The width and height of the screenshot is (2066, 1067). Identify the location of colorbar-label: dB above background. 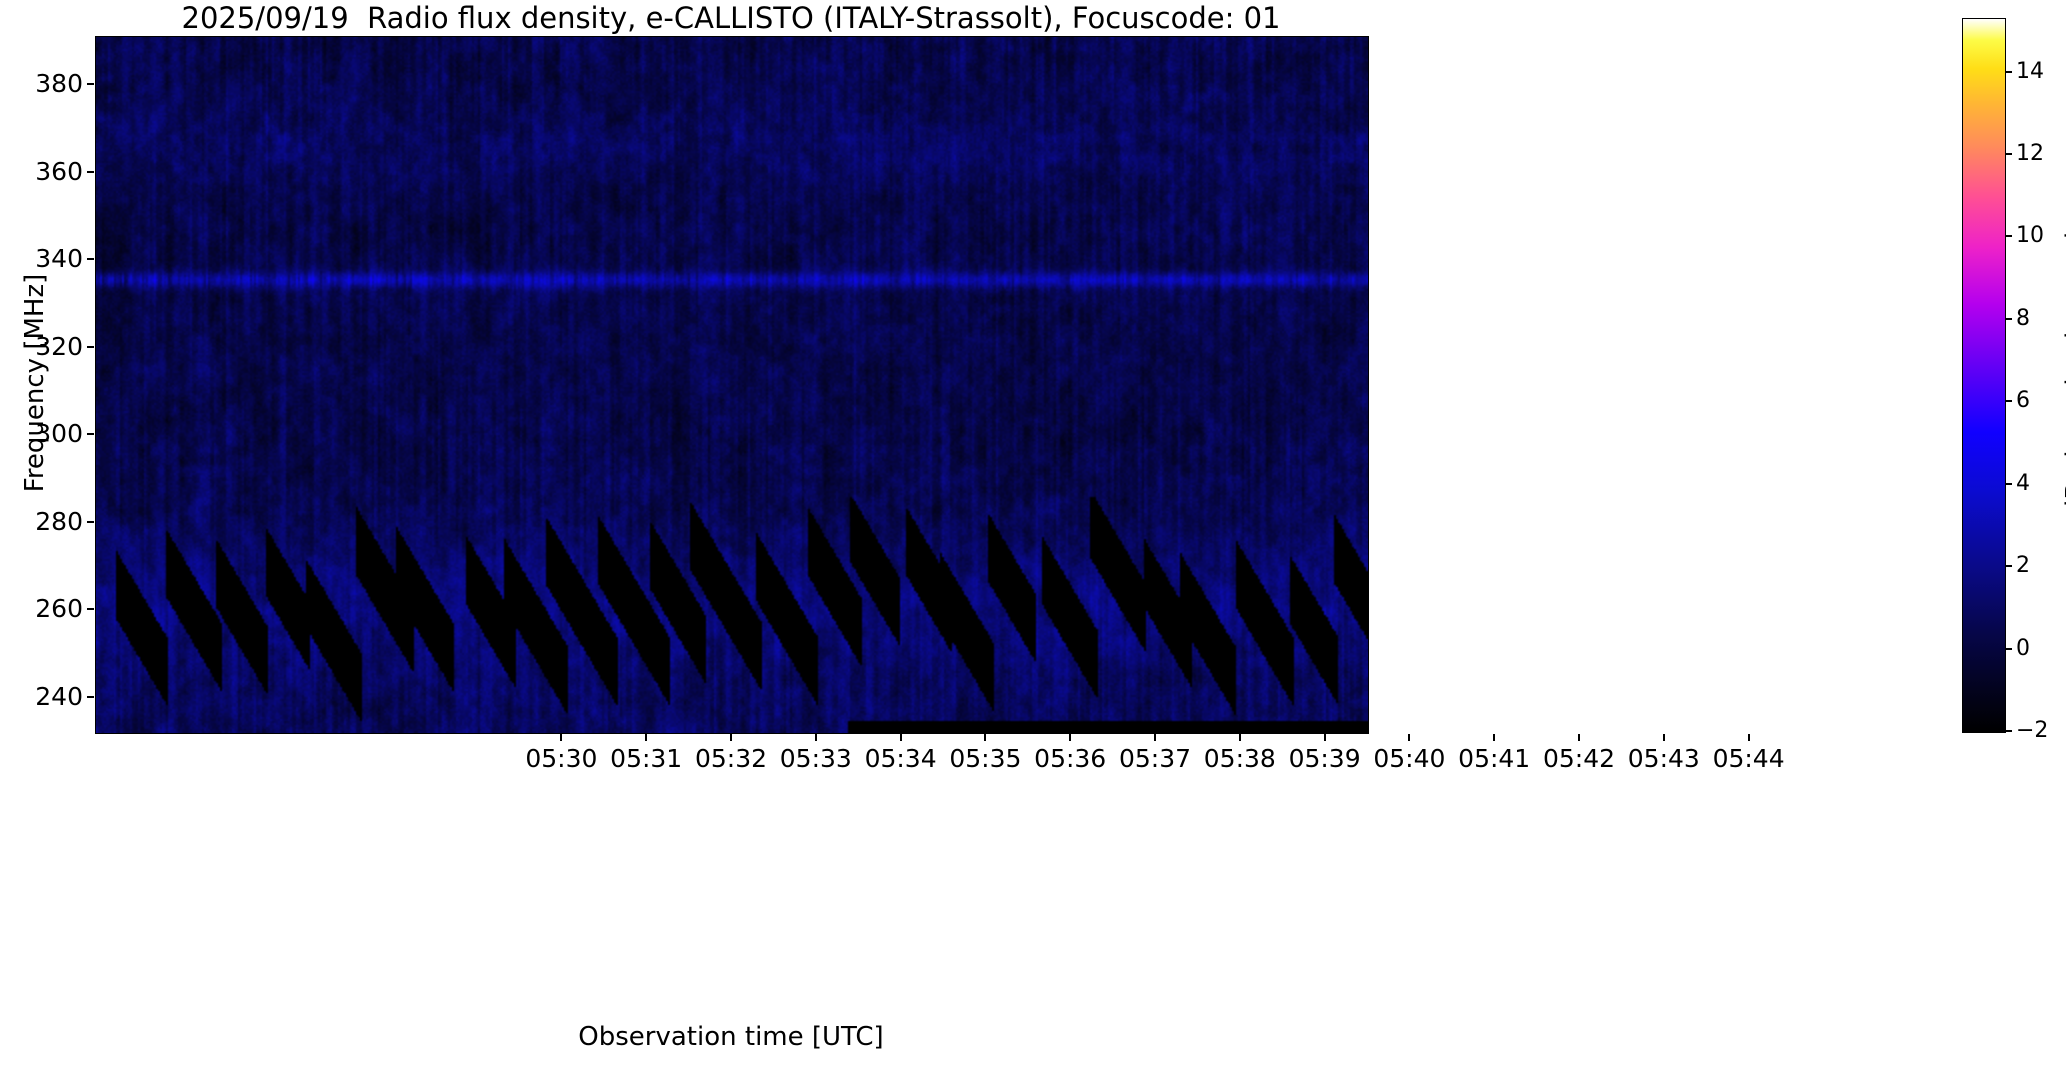
(2063, 373).